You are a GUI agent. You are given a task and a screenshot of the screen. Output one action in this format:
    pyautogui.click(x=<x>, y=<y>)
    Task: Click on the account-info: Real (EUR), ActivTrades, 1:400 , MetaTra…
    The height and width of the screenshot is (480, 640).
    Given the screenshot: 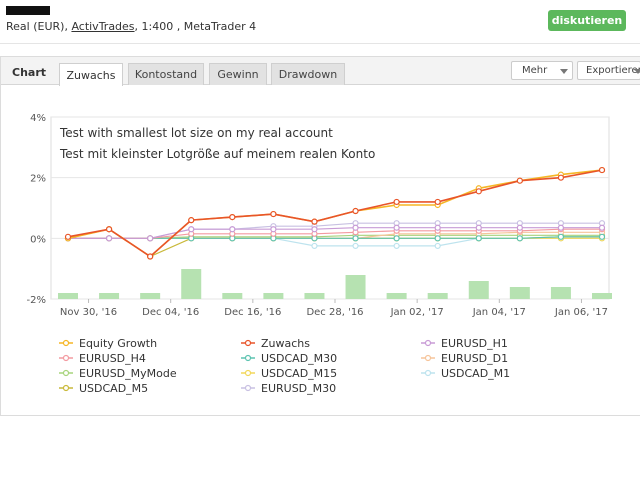 What is the action you would take?
    pyautogui.click(x=131, y=26)
    